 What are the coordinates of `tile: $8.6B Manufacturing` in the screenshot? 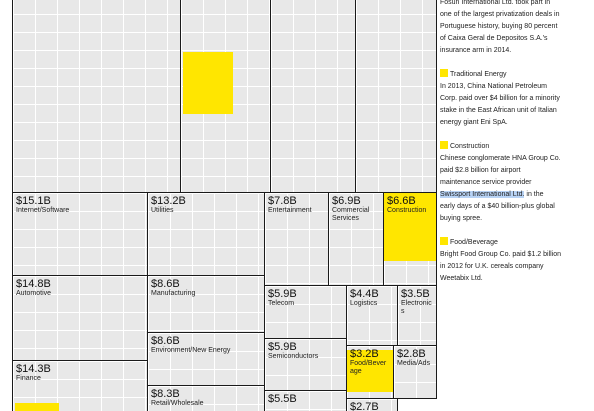 It's located at (206, 304).